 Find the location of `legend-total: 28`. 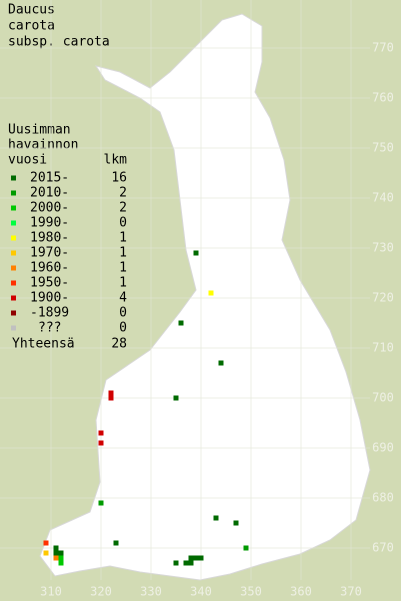

legend-total: 28 is located at coordinates (119, 344).